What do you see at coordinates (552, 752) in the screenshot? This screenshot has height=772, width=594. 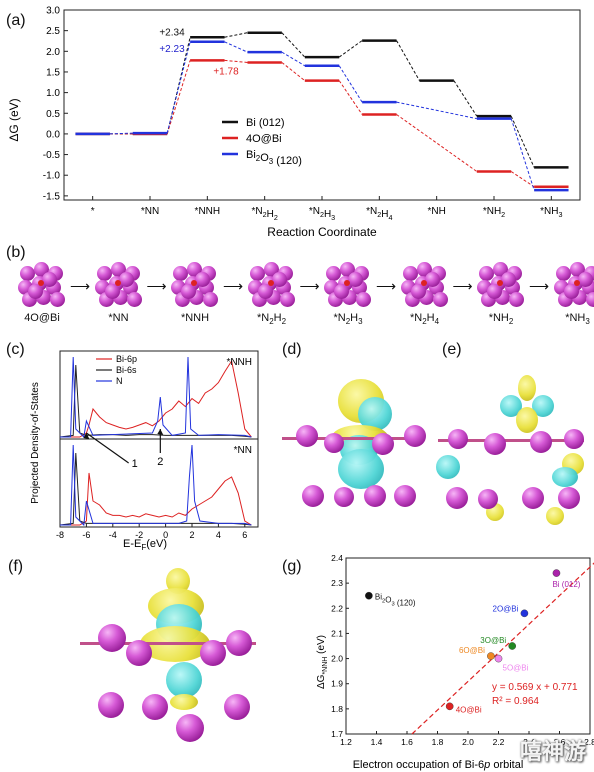 I see `watermark: 嘻神游` at bounding box center [552, 752].